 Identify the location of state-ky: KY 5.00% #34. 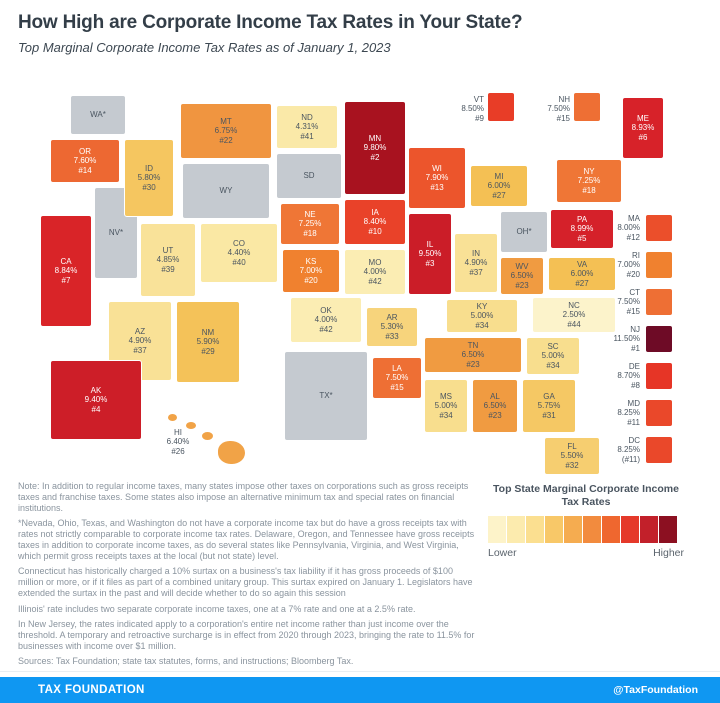
(482, 316).